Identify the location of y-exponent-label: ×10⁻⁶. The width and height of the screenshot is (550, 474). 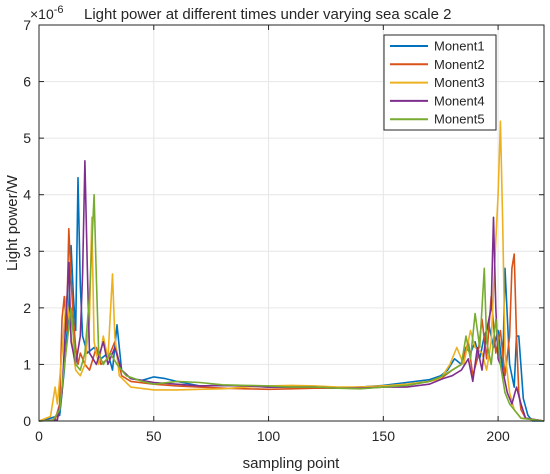
(47, 13).